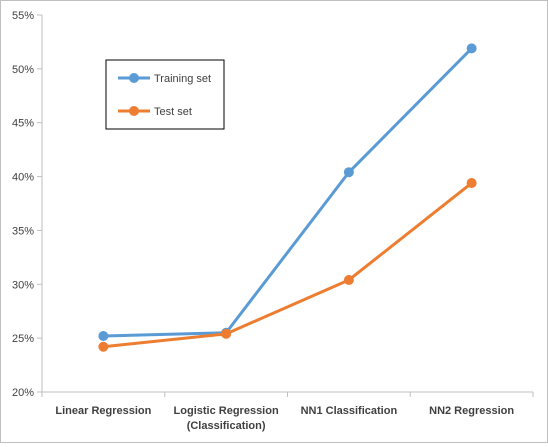  Describe the element at coordinates (23, 124) in the screenshot. I see `y-tick-label: 45%` at that location.